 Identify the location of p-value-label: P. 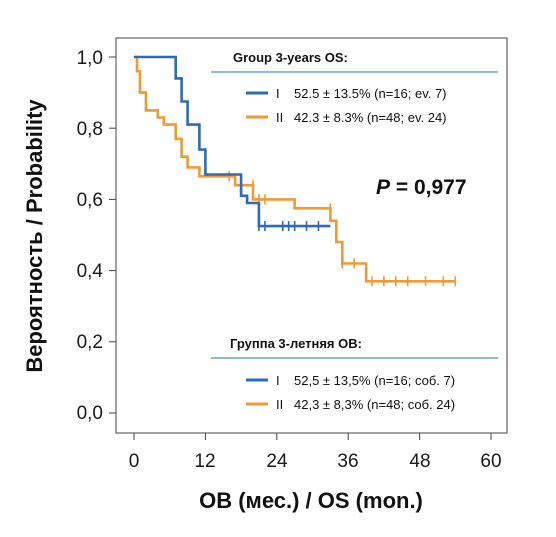
(383, 187).